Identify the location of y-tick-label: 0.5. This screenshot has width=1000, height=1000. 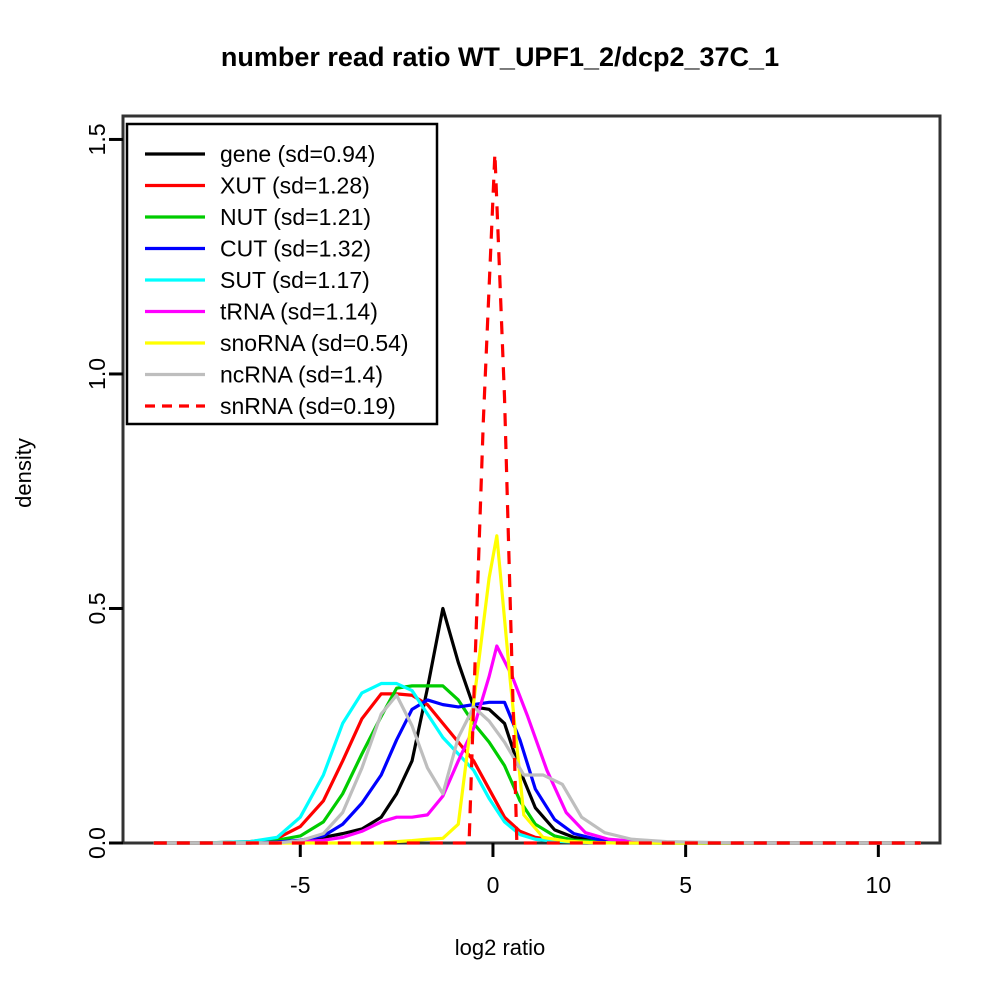
(97, 608).